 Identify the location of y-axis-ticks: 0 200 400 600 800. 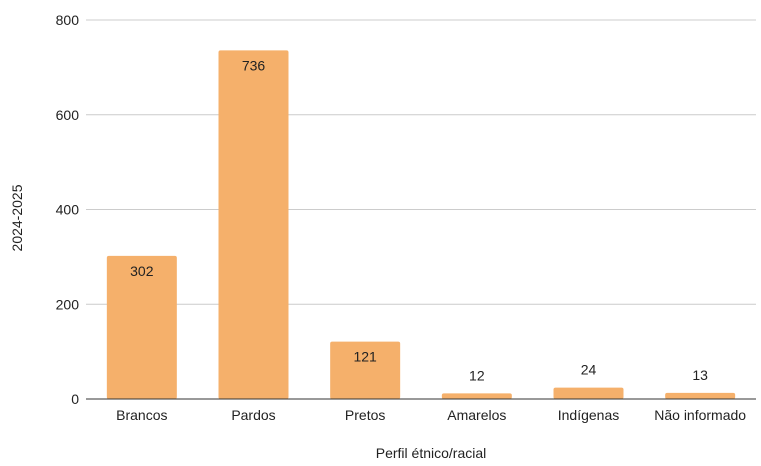
(68, 209).